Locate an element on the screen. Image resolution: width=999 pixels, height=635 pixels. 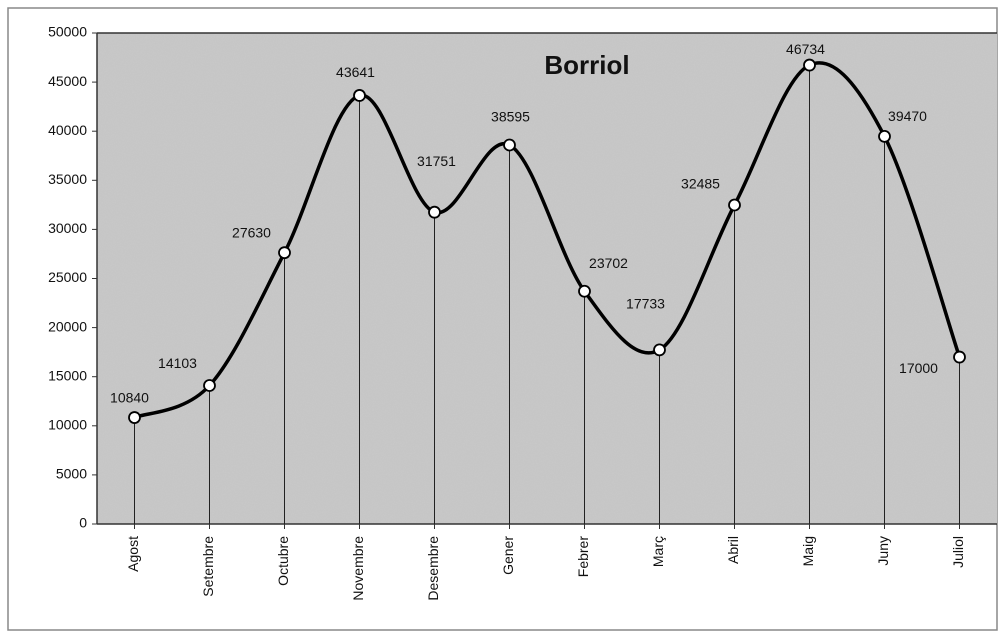
x-tick-label: Desembre is located at coordinates (433, 568).